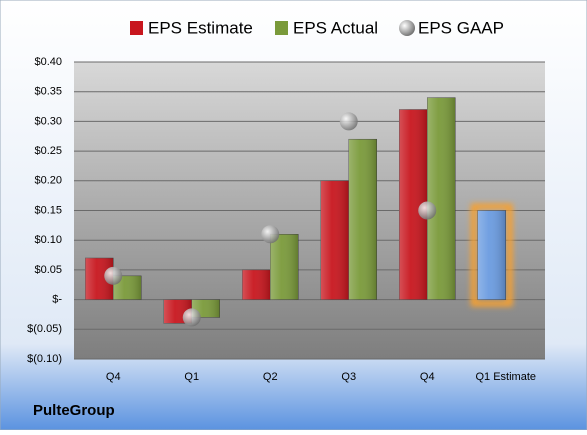 This screenshot has width=587, height=435. I want to click on y-tick-label: $0.20, so click(48, 181).